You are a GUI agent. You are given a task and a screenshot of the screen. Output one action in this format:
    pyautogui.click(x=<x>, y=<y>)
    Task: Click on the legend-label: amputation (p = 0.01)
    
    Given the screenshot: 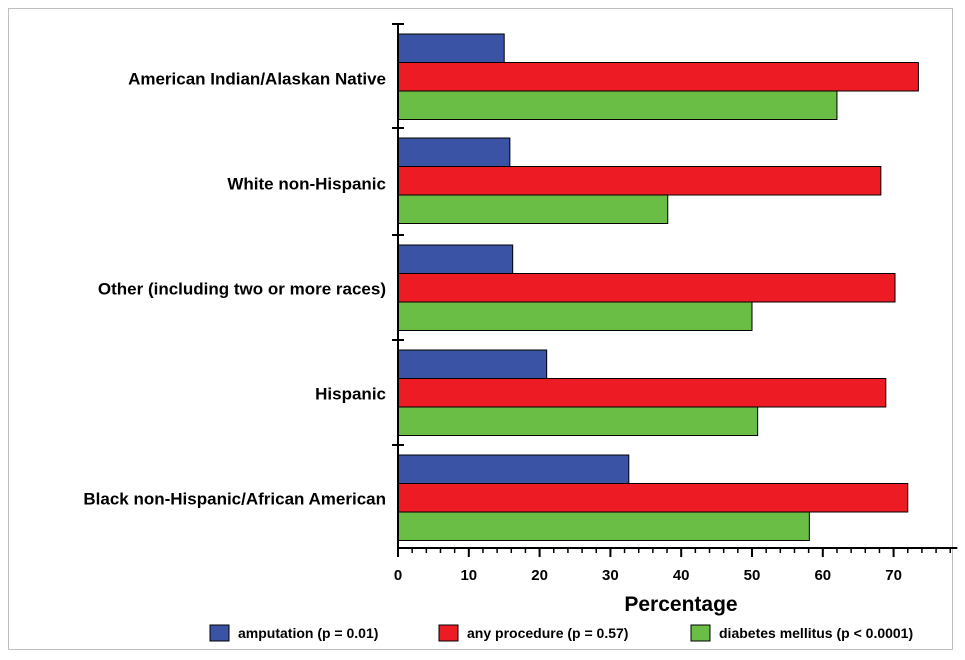 What is the action you would take?
    pyautogui.click(x=308, y=633)
    